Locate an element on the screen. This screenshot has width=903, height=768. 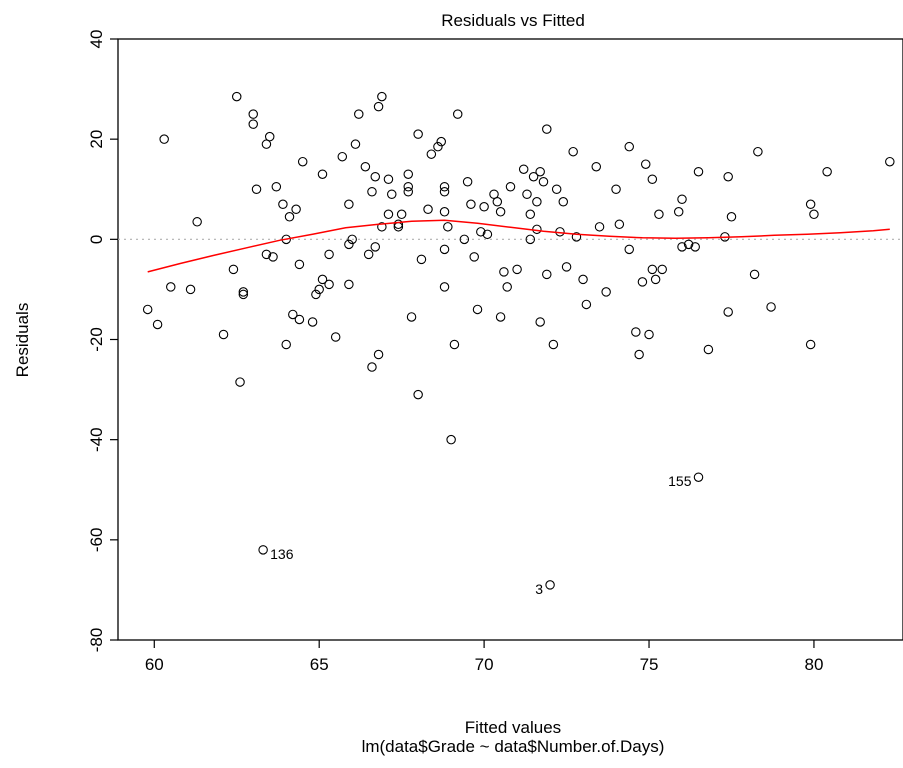
y-axis-label: Residuals is located at coordinates (22, 340).